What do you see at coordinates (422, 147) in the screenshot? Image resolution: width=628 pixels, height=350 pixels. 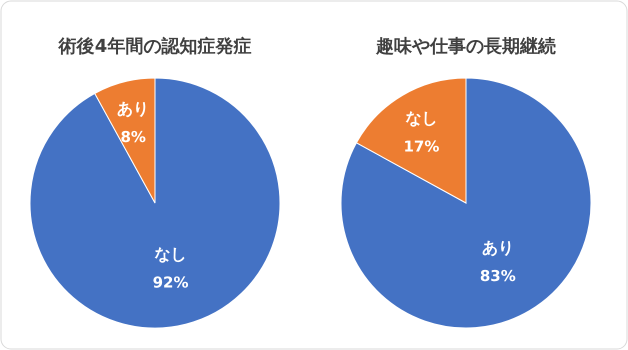 I see `data-label: 17%` at bounding box center [422, 147].